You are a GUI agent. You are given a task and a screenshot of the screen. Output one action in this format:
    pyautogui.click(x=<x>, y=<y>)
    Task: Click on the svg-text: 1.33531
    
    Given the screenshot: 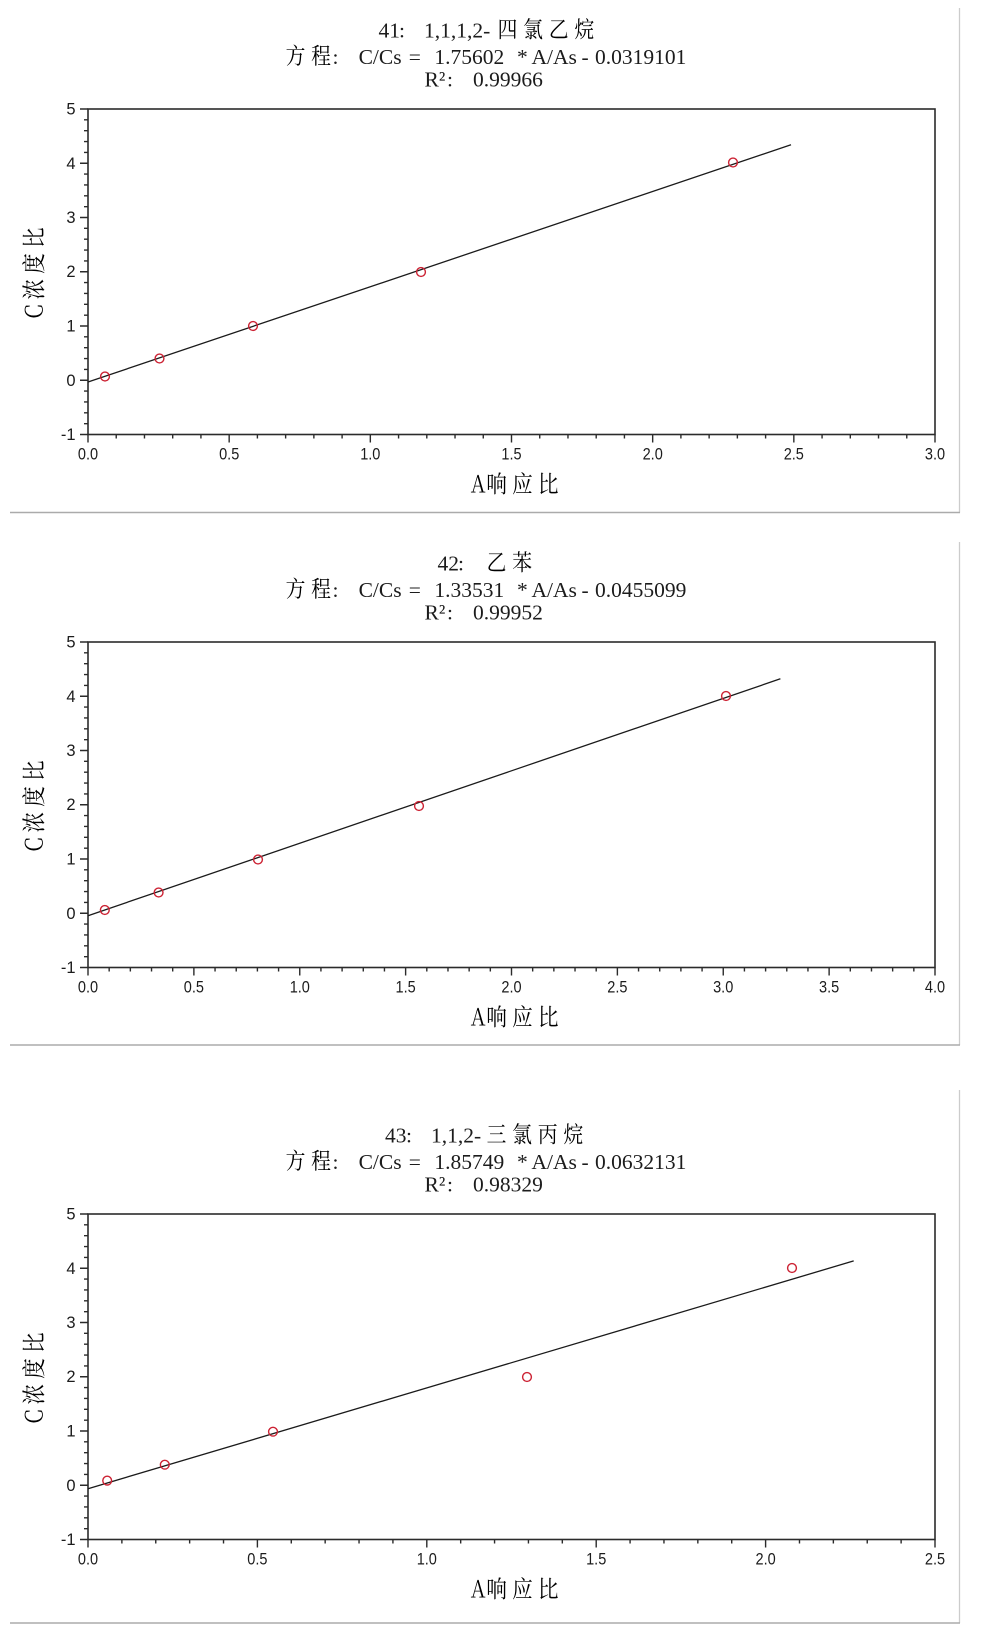 What is the action you would take?
    pyautogui.click(x=469, y=590)
    